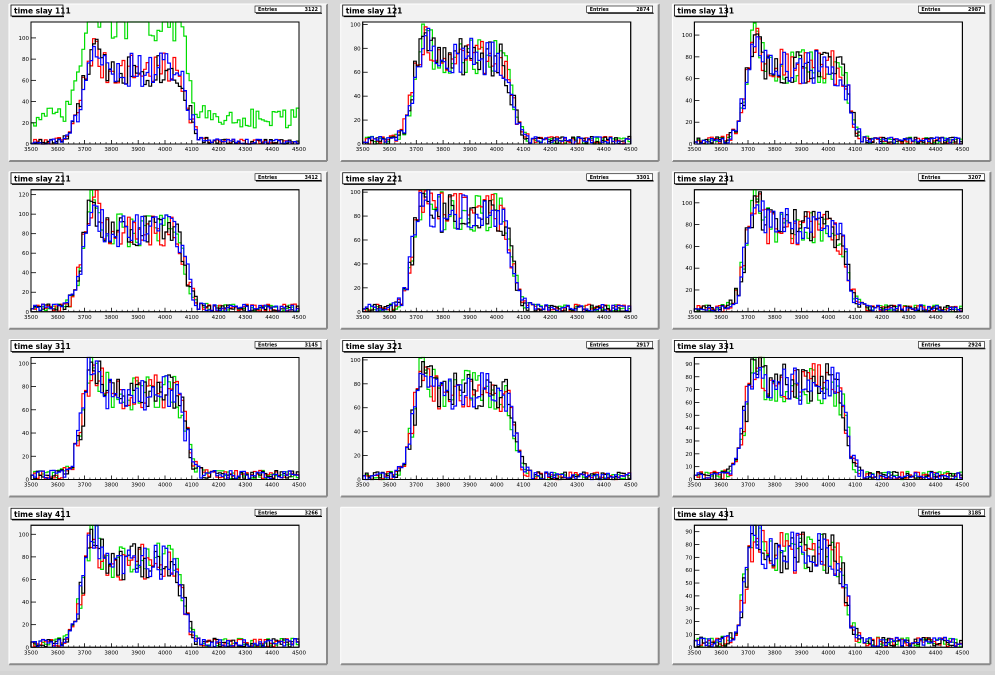 Image resolution: width=995 pixels, height=675 pixels. I want to click on y-tick-label: 90, so click(688, 533).